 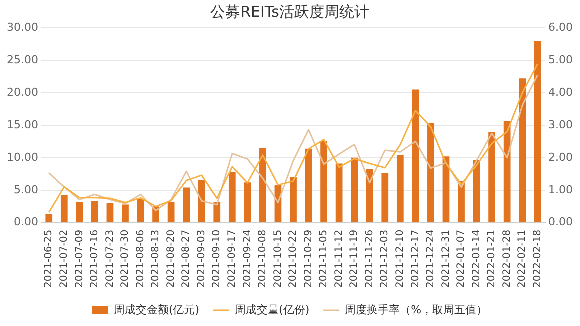 What do you see at coordinates (217, 259) in the screenshot?
I see `x-tick-label: 2021-09-10` at bounding box center [217, 259].